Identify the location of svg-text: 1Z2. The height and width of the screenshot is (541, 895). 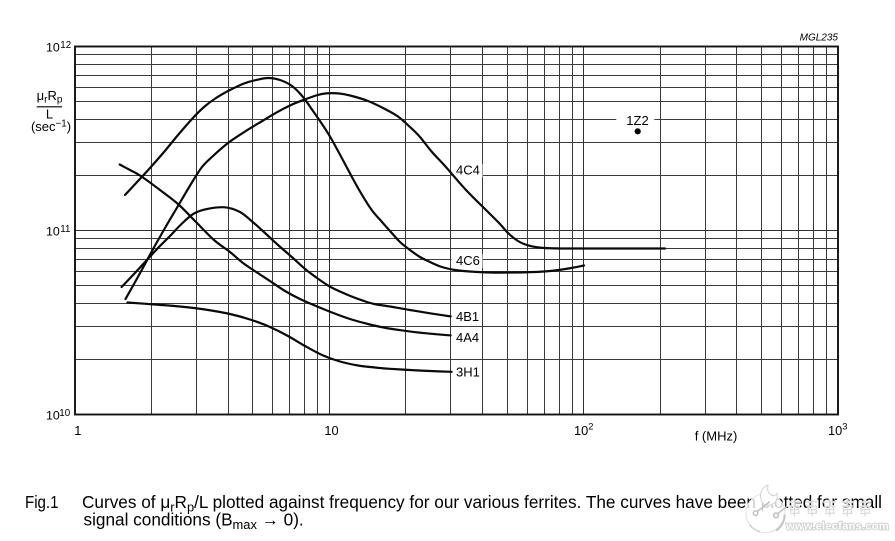
(637, 120).